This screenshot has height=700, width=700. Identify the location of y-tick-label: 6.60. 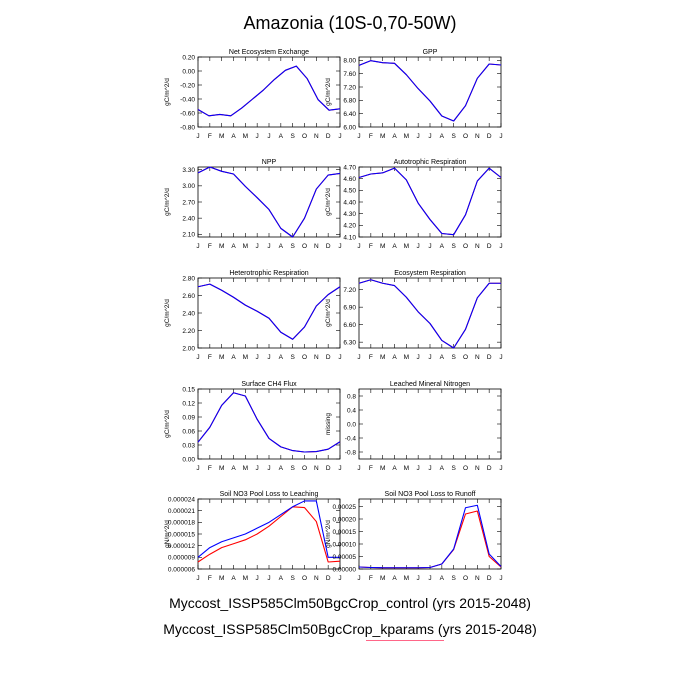
(349, 325).